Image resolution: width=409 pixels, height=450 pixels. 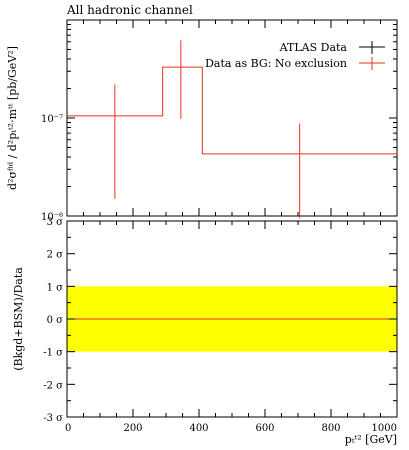 I want to click on bottom-y-axis-label: (Bkgd+BSM)/Data, so click(x=18, y=319).